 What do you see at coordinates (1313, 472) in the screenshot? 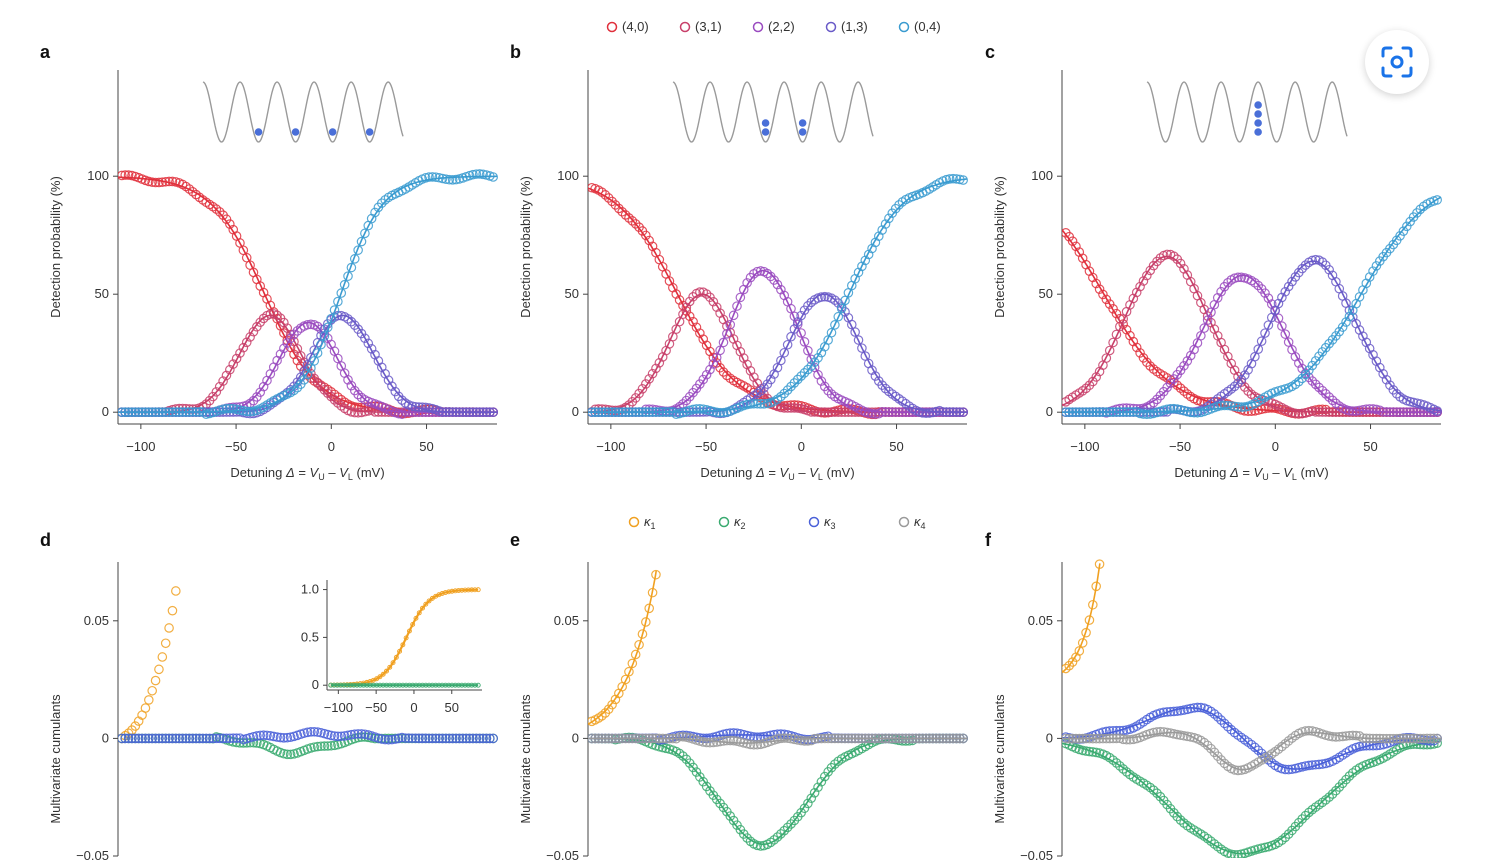
I see `x-axis-label-part: (mV)` at bounding box center [1313, 472].